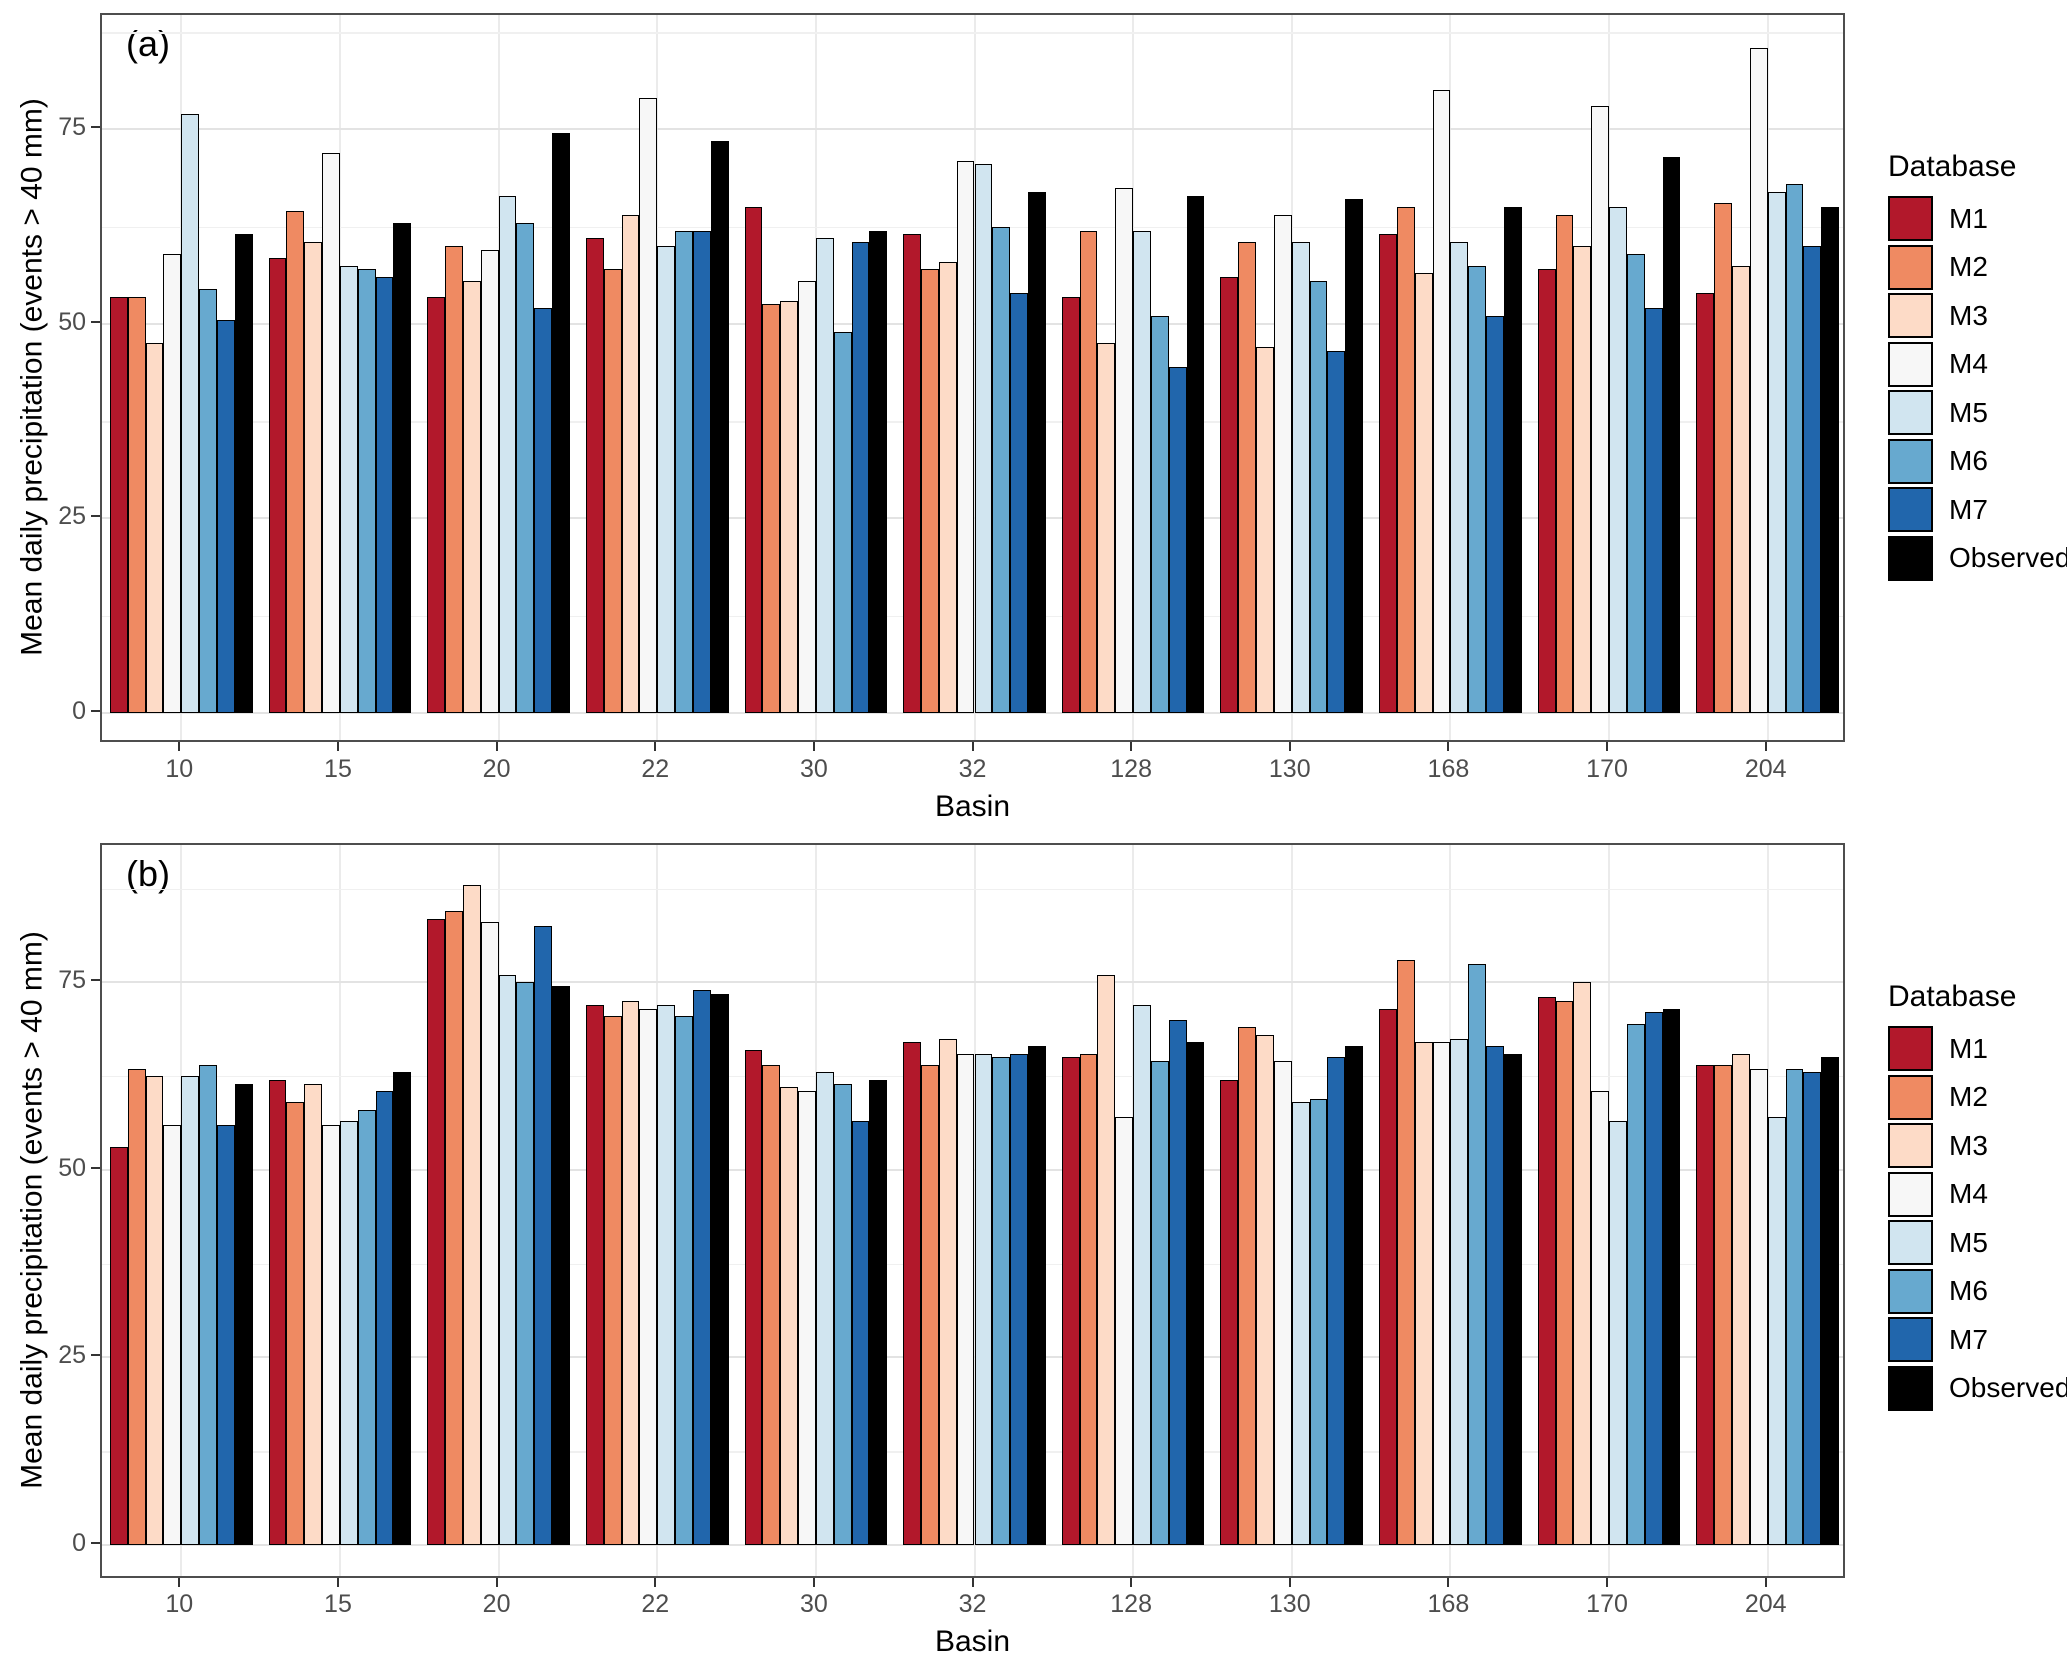 This screenshot has width=2067, height=1662. What do you see at coordinates (1968, 1339) in the screenshot?
I see `legend-label: M7` at bounding box center [1968, 1339].